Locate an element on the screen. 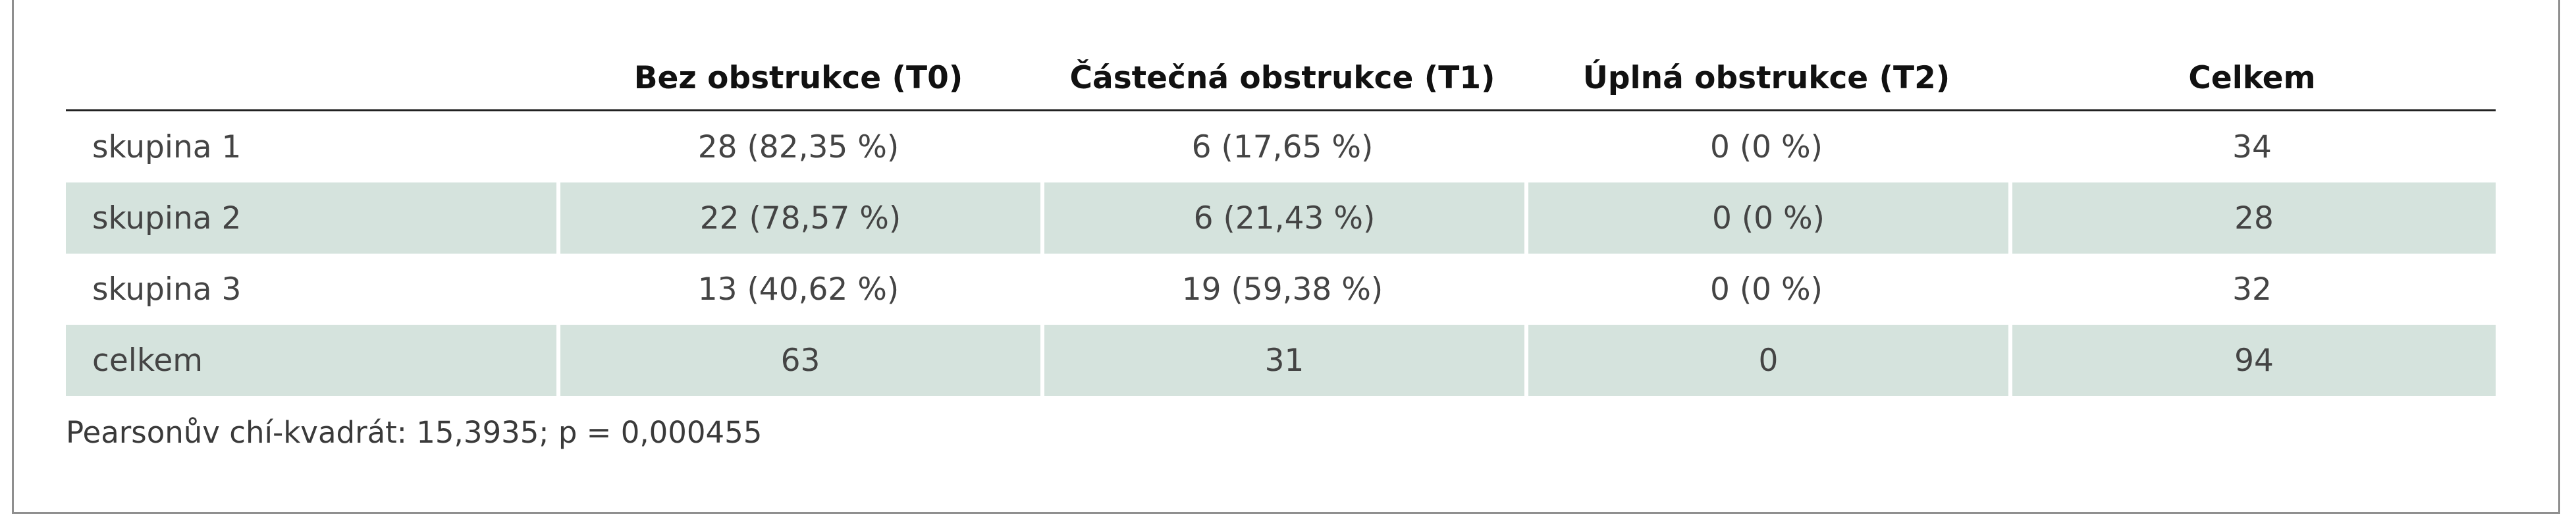  table-cell: 34 is located at coordinates (2252, 146).